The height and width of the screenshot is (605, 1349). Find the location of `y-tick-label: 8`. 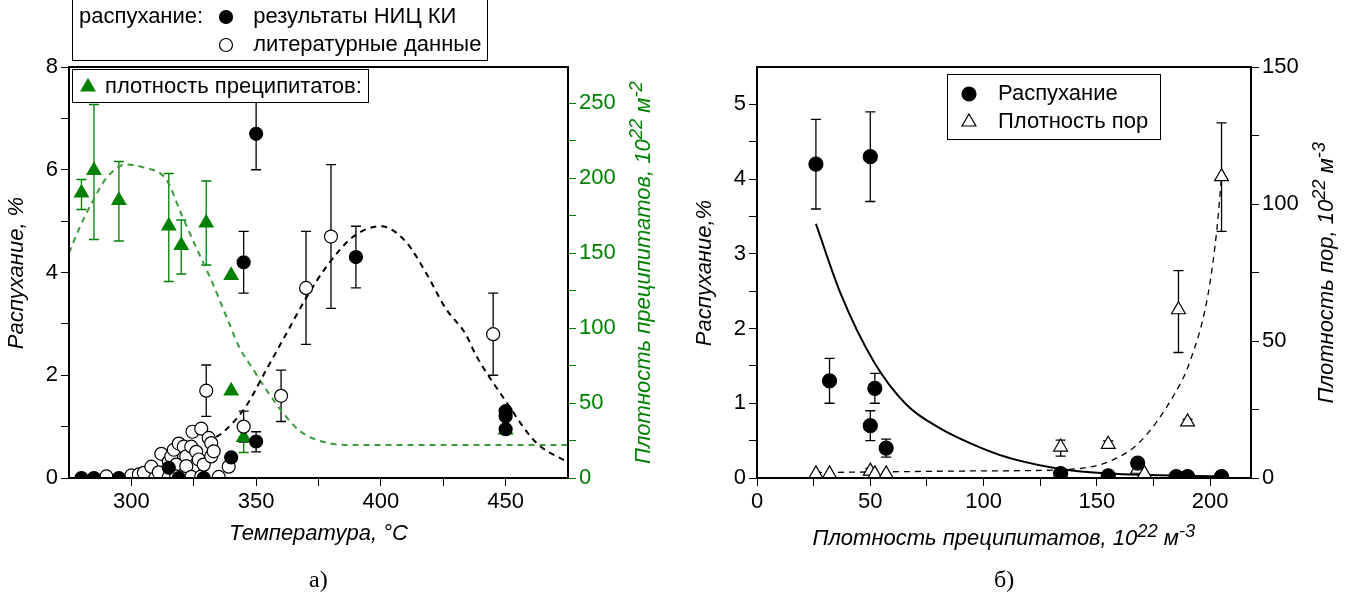

y-tick-label: 8 is located at coordinates (51, 66).